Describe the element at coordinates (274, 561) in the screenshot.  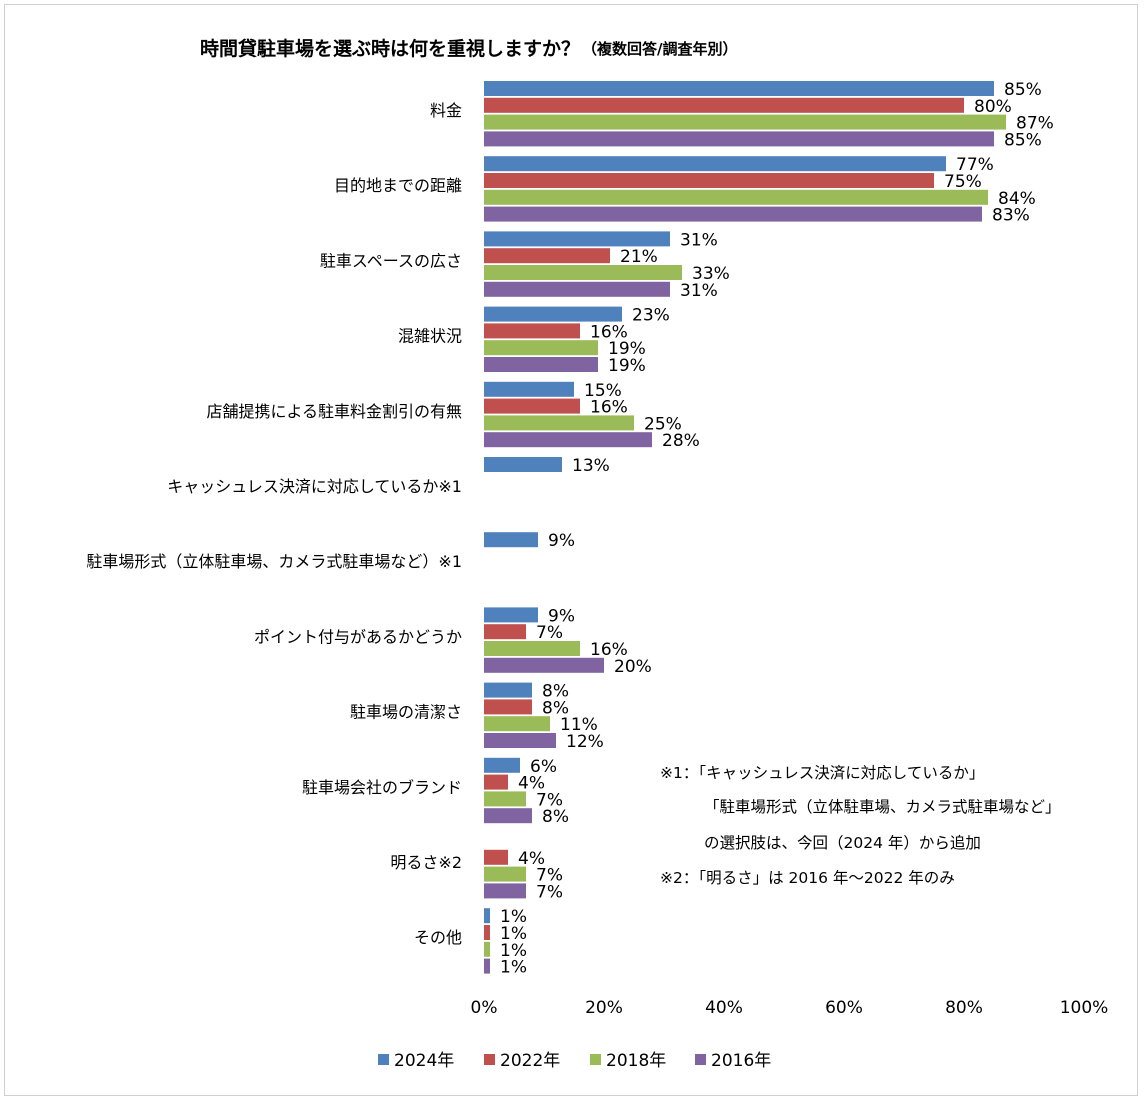
I see `category-label: 駐車場形式（立体駐車場、カメラ式駐車場など）※1` at that location.